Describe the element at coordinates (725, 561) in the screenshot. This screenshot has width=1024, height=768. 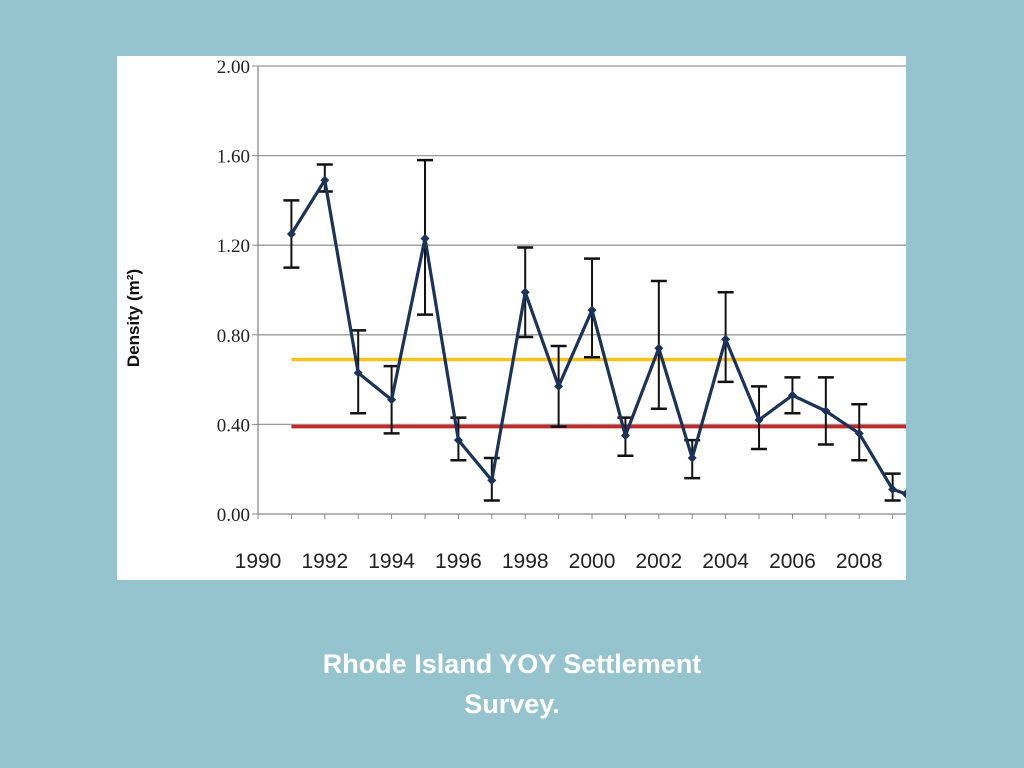
I see `x-tick-label: 2004` at that location.